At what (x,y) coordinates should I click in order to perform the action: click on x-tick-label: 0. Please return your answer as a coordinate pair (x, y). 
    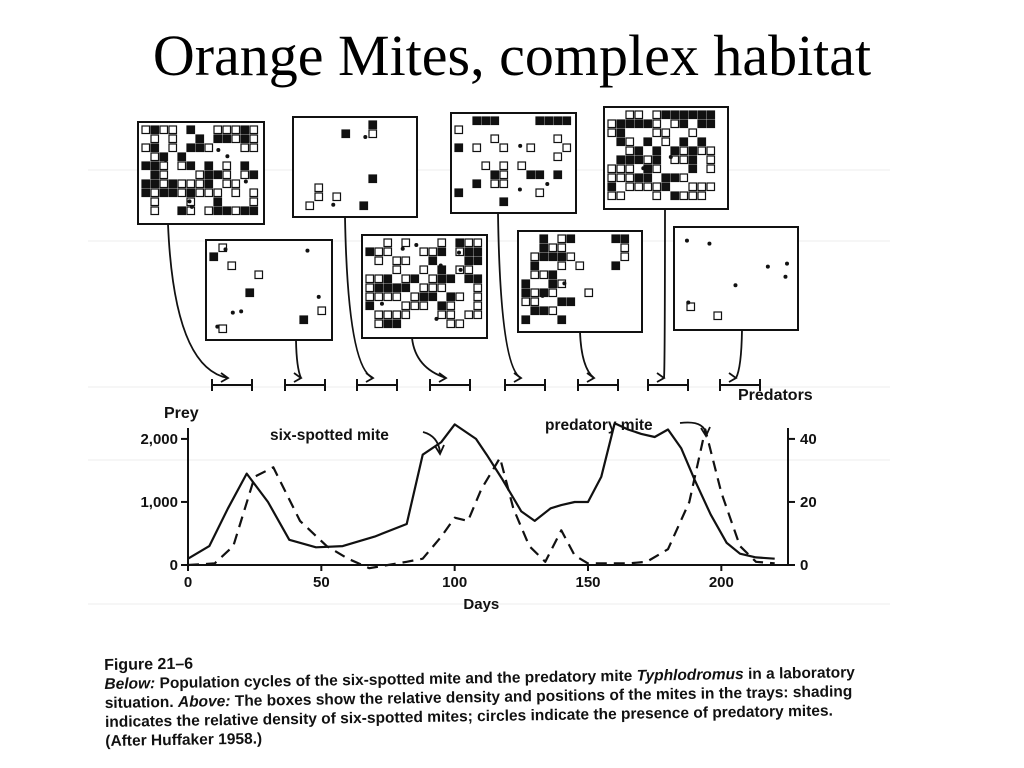
    Looking at the image, I should click on (188, 582).